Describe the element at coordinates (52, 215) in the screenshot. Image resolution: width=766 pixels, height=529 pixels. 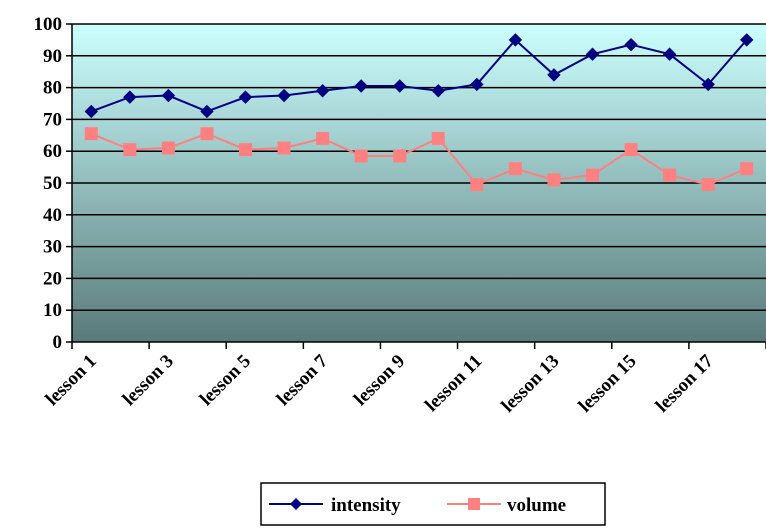
I see `y-tick-label: 40` at that location.